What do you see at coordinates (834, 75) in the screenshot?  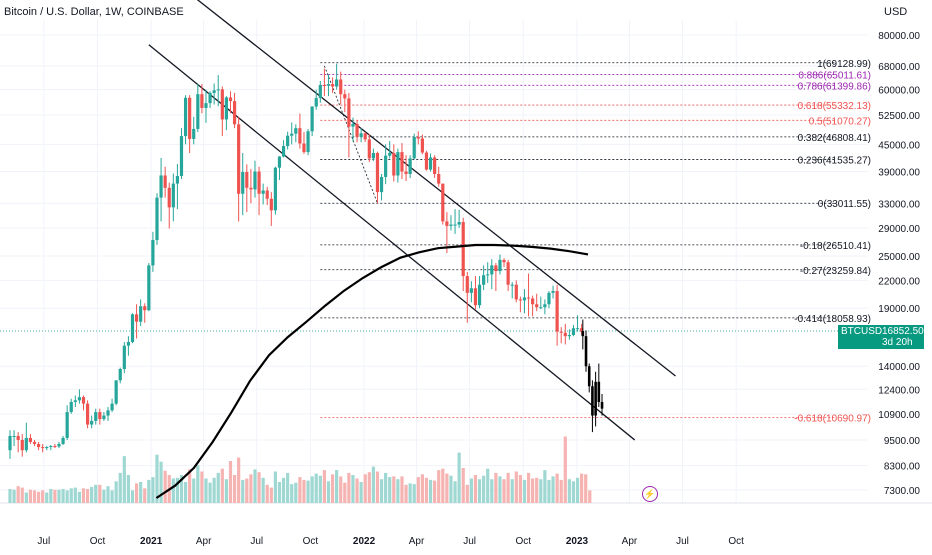 I see `fib-level-label: 0.886(65011.61)` at bounding box center [834, 75].